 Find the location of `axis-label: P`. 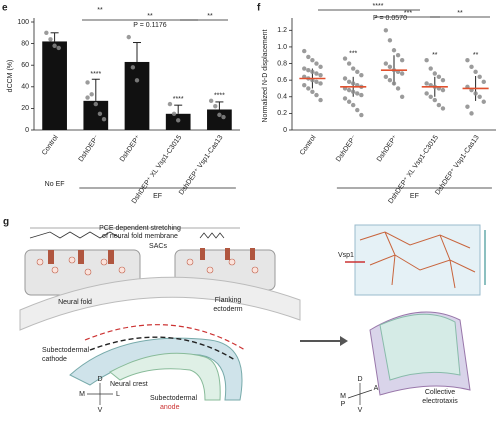

axis-label: P is located at coordinates (343, 404).